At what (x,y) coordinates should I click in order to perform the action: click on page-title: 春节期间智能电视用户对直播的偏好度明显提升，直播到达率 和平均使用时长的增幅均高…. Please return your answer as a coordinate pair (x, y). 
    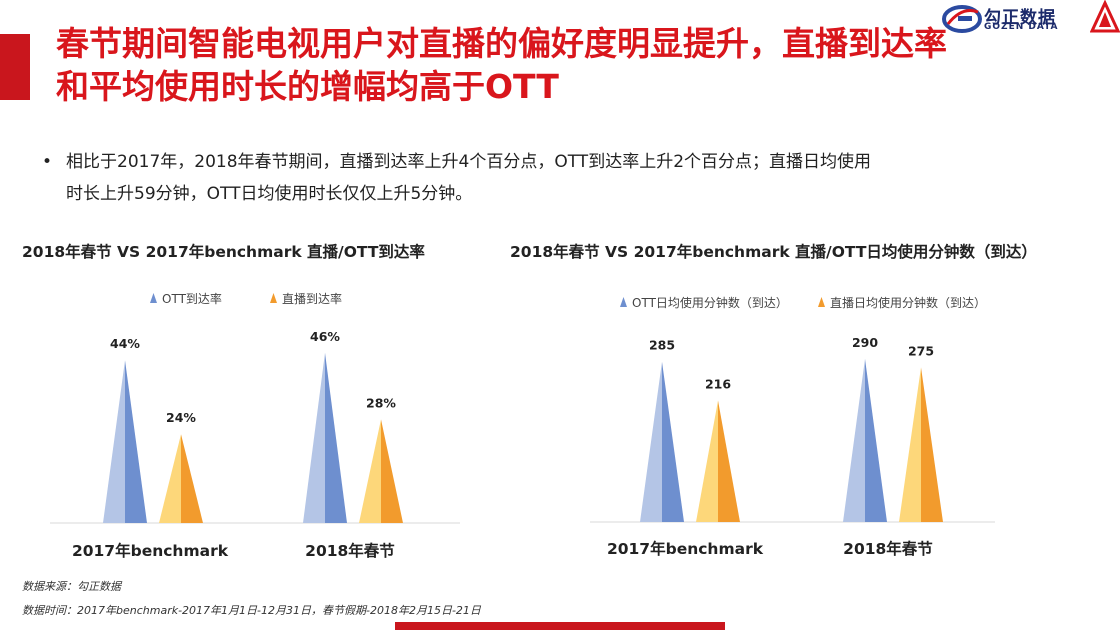
    Looking at the image, I should click on (556, 65).